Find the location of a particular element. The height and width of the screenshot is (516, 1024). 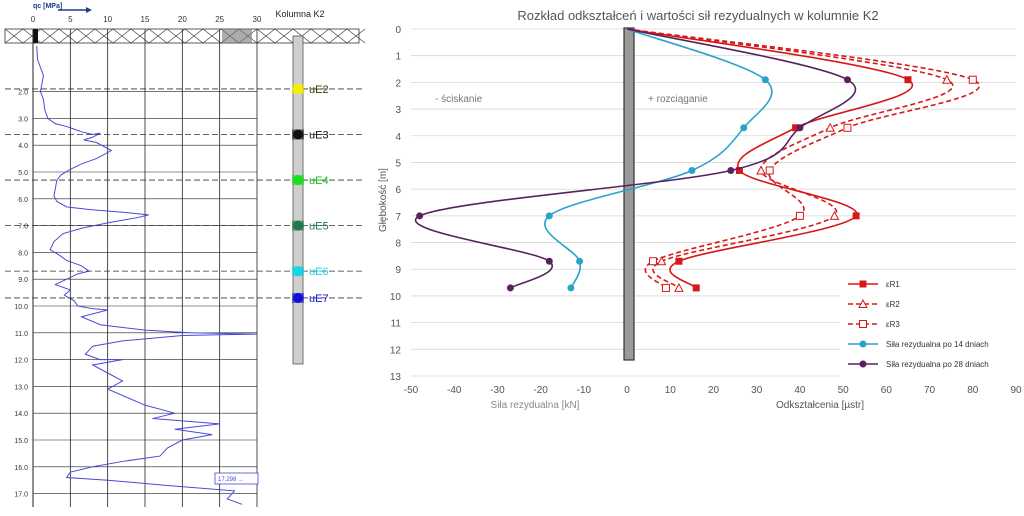

main-x-tick-label: 0 is located at coordinates (627, 390).